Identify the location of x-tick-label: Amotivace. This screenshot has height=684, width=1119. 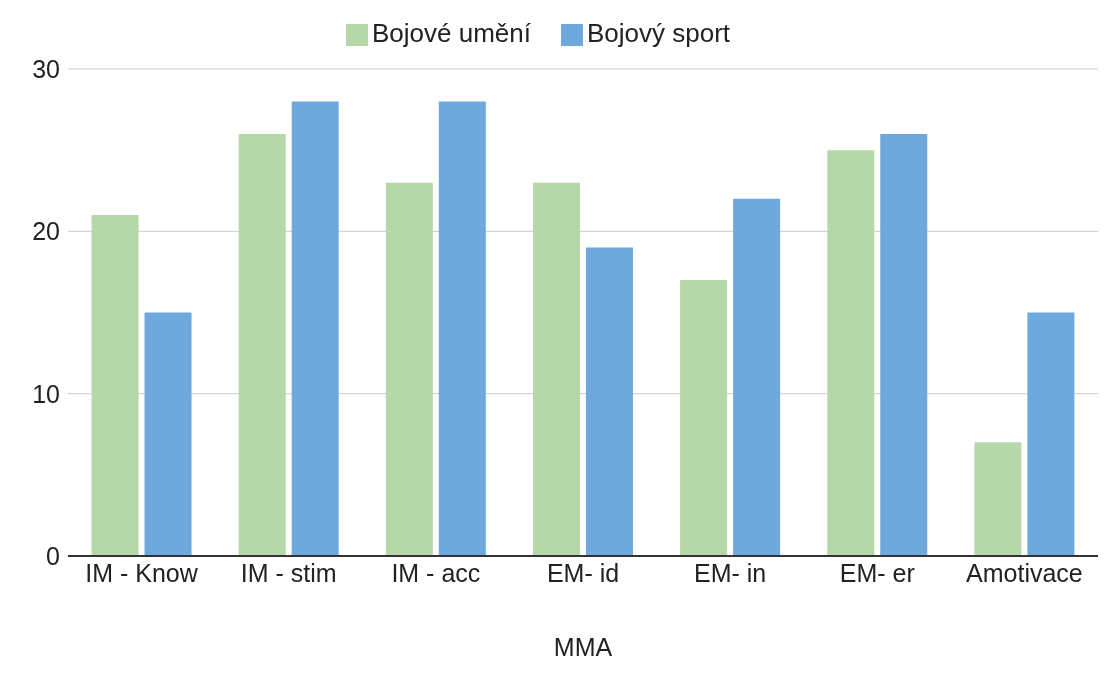
(1024, 572).